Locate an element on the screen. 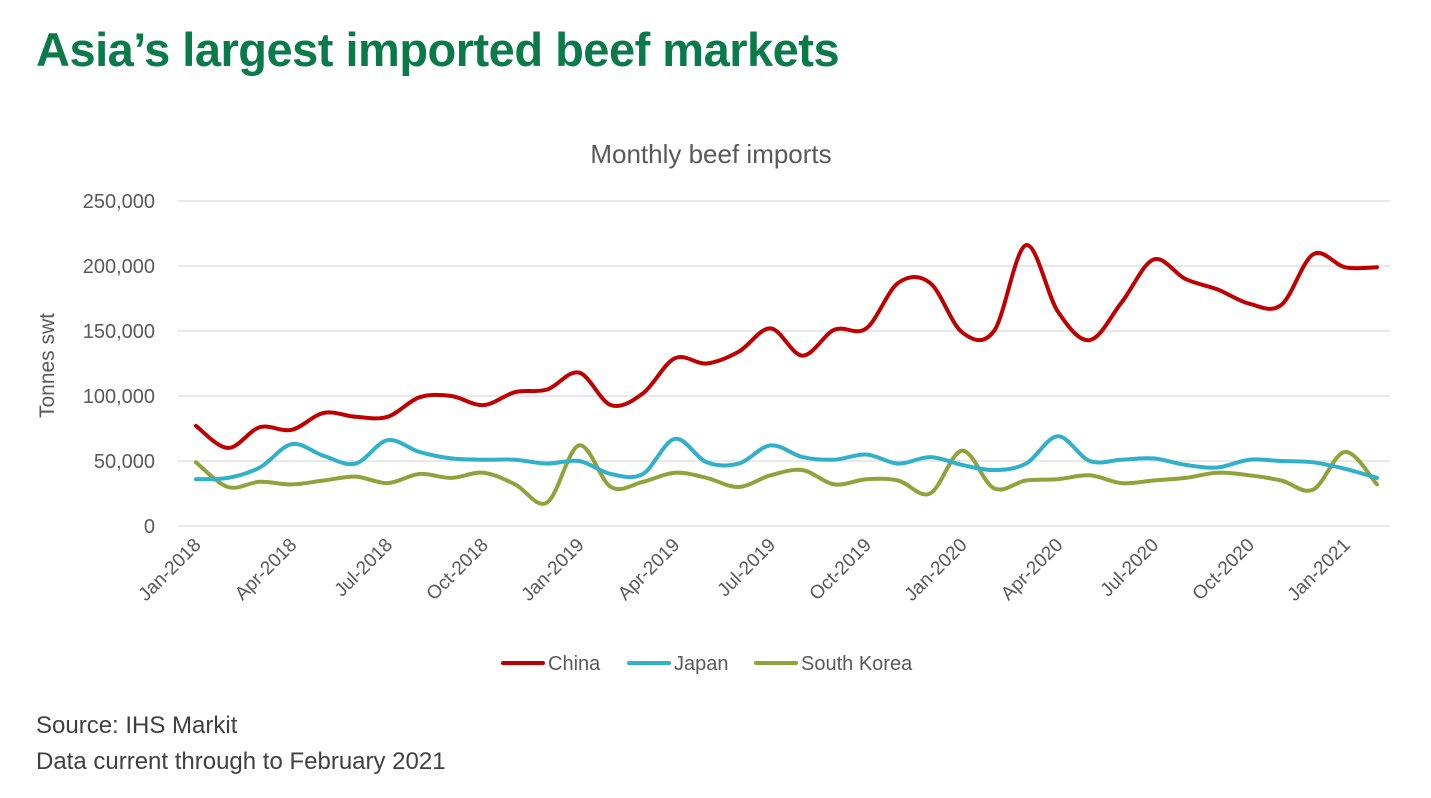  legend-label: South Korea is located at coordinates (857, 664).